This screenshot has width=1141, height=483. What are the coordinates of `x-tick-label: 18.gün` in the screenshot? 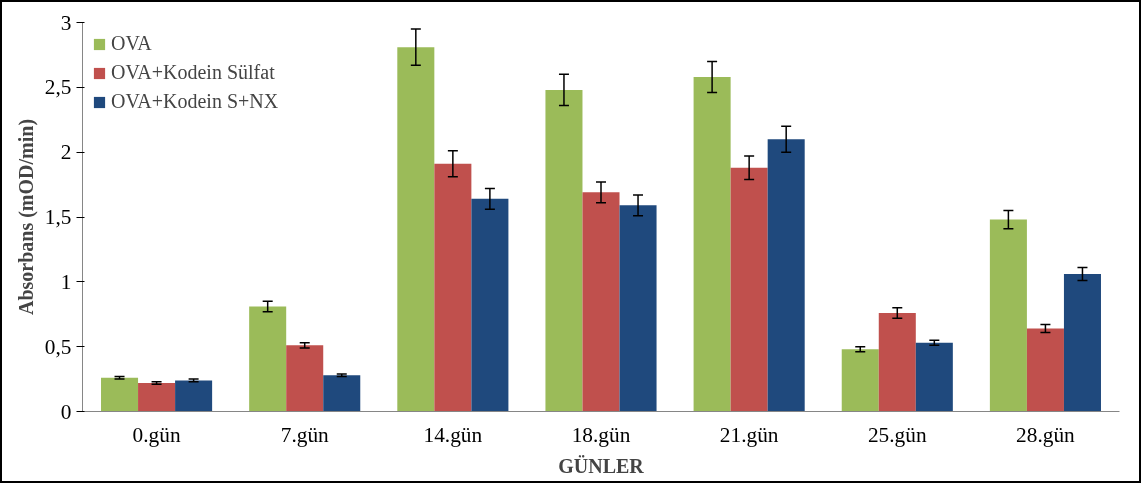 It's located at (601, 434).